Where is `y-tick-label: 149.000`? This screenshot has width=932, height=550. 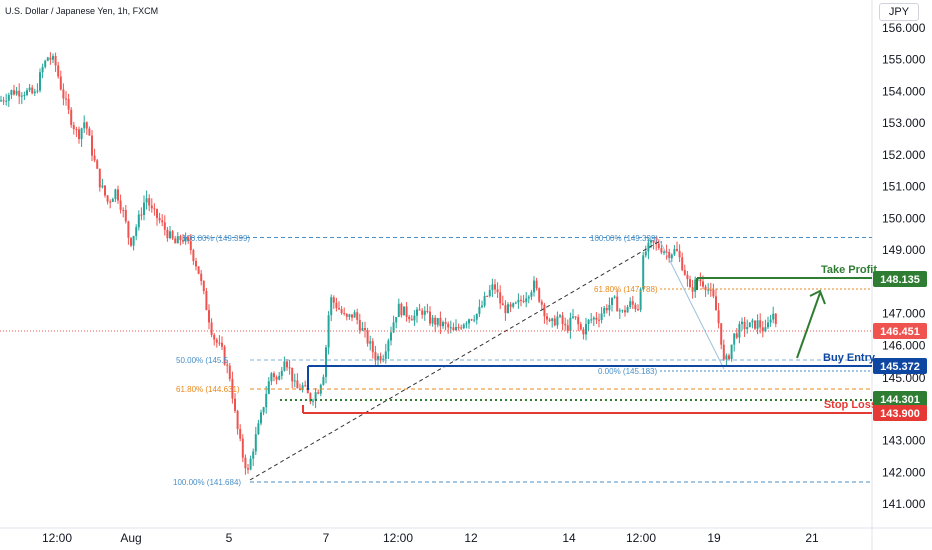
y-tick-label: 149.000 is located at coordinates (904, 250).